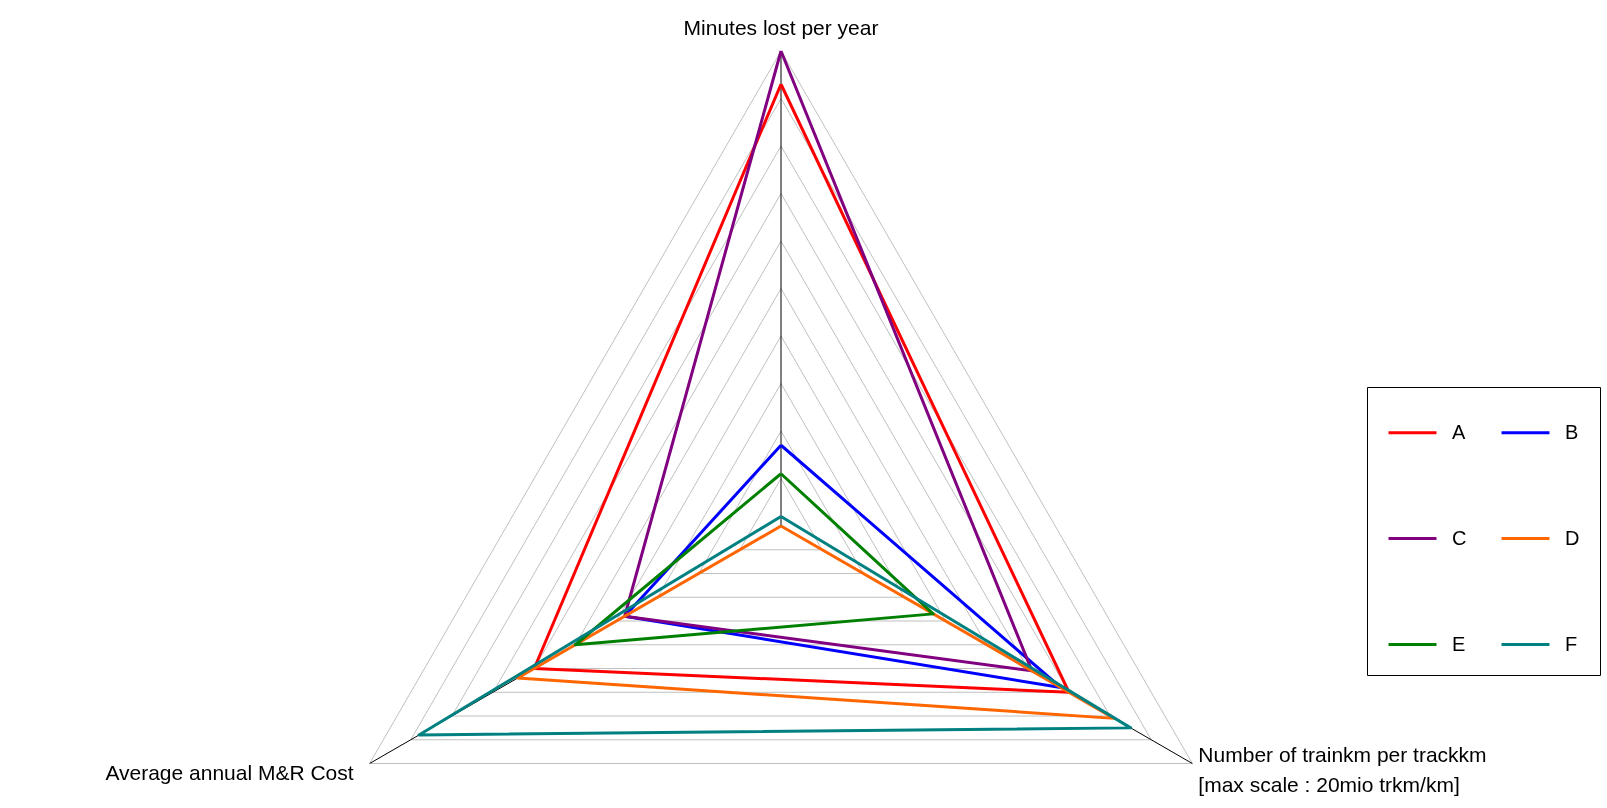  Describe the element at coordinates (781, 27) in the screenshot. I see `spoke-label: Minutes lost per year` at that location.